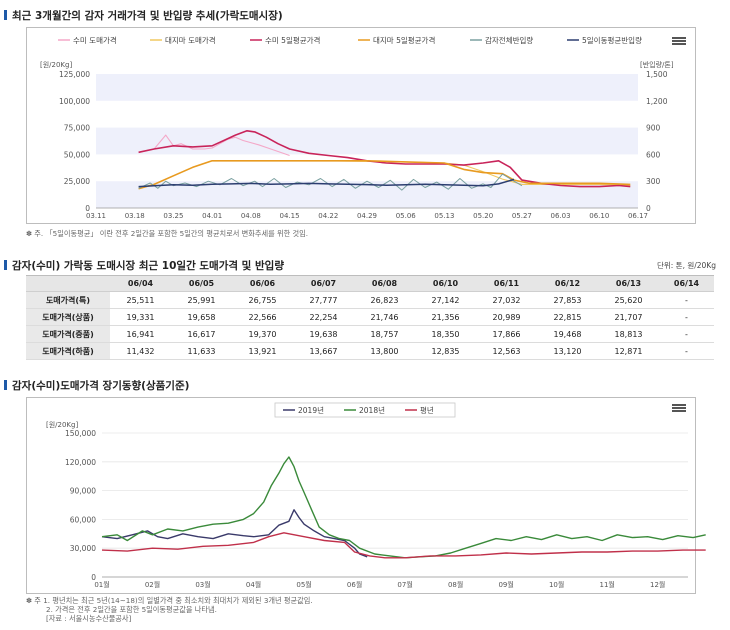 This screenshot has height=630, width=730. I want to click on chart1-y2-tick-label: 900, so click(653, 128).